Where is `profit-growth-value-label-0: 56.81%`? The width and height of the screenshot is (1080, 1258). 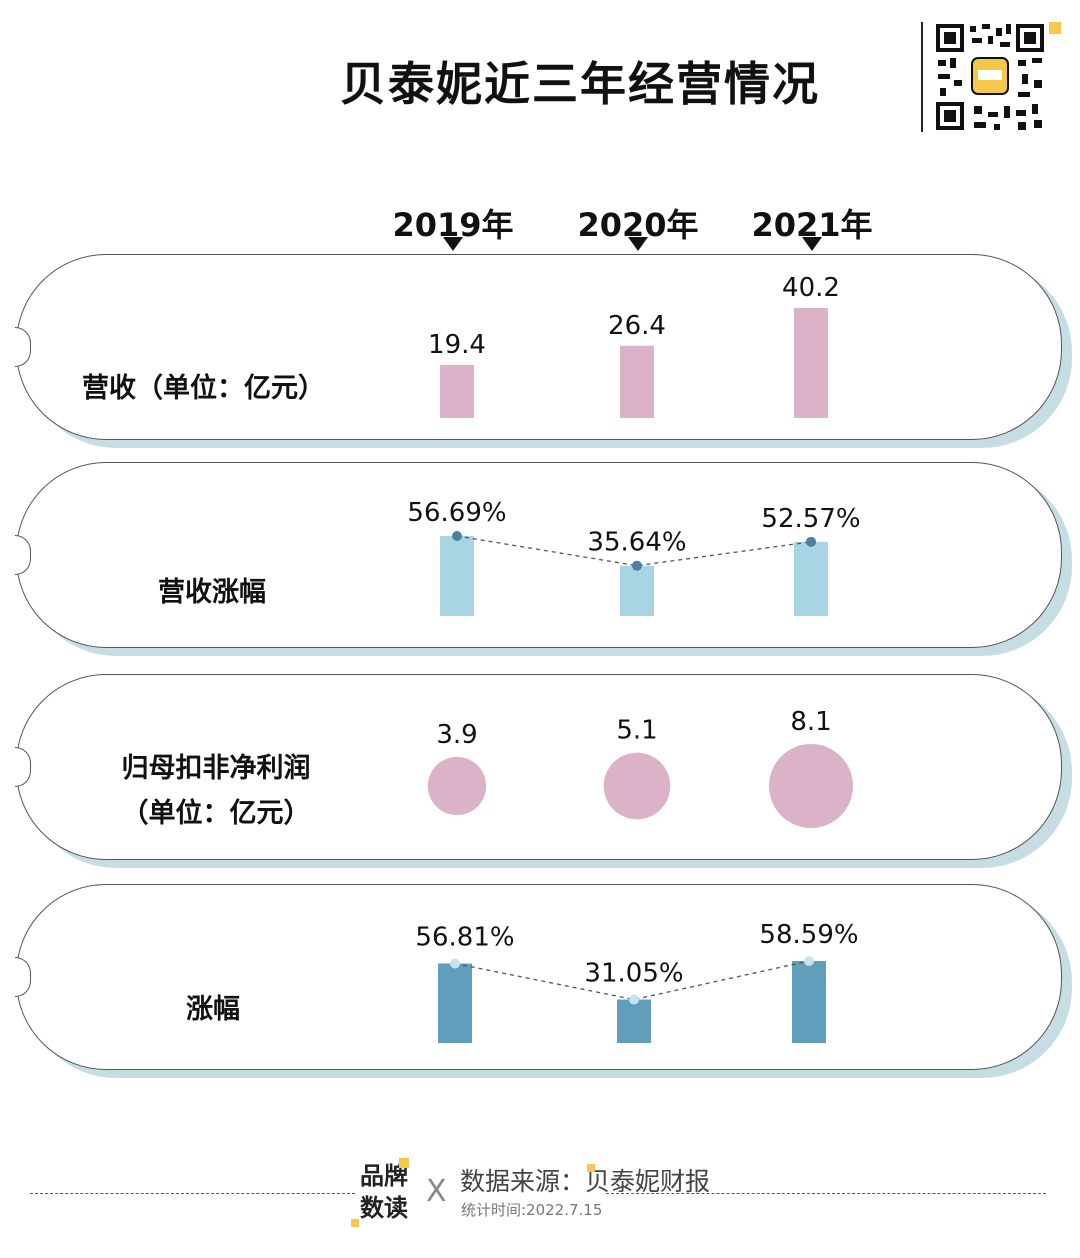
profit-growth-value-label-0: 56.81% is located at coordinates (464, 937).